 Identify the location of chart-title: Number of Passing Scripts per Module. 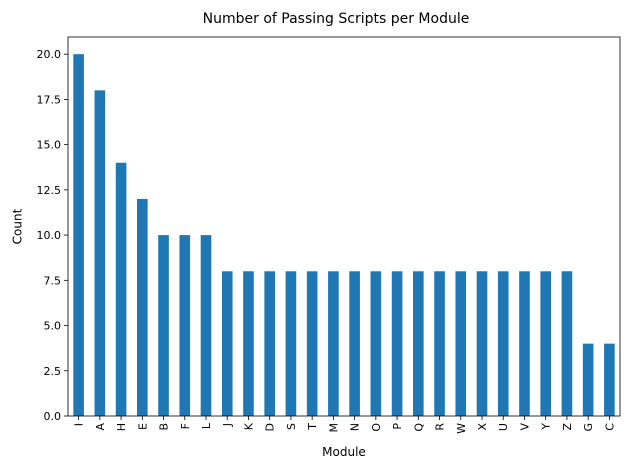
(336, 19).